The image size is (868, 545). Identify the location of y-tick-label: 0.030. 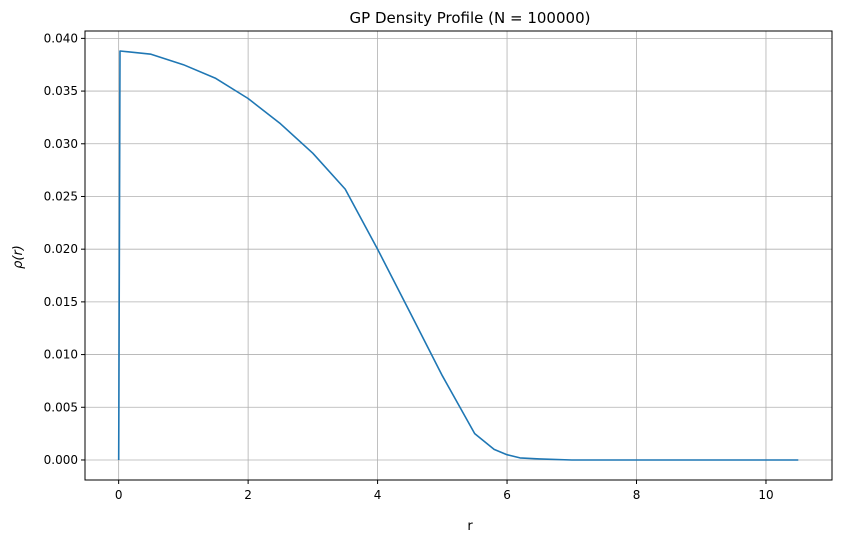
(61, 144).